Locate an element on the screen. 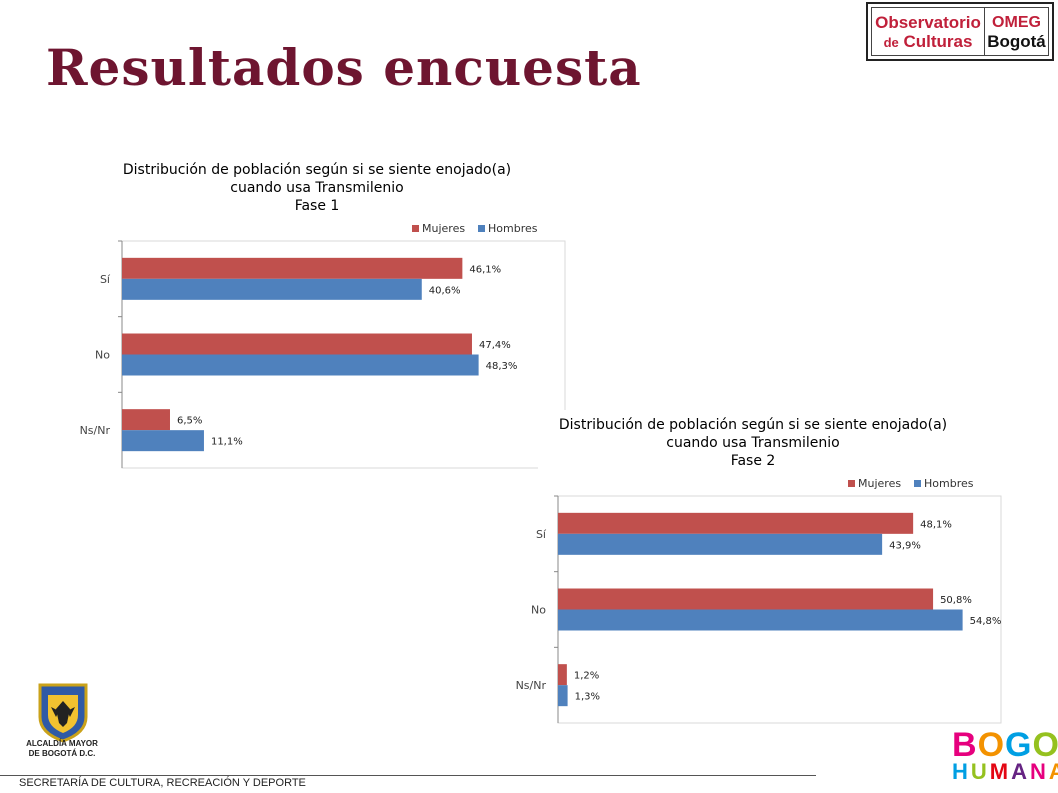 This screenshot has width=1058, height=793. footer-divider is located at coordinates (408, 775).